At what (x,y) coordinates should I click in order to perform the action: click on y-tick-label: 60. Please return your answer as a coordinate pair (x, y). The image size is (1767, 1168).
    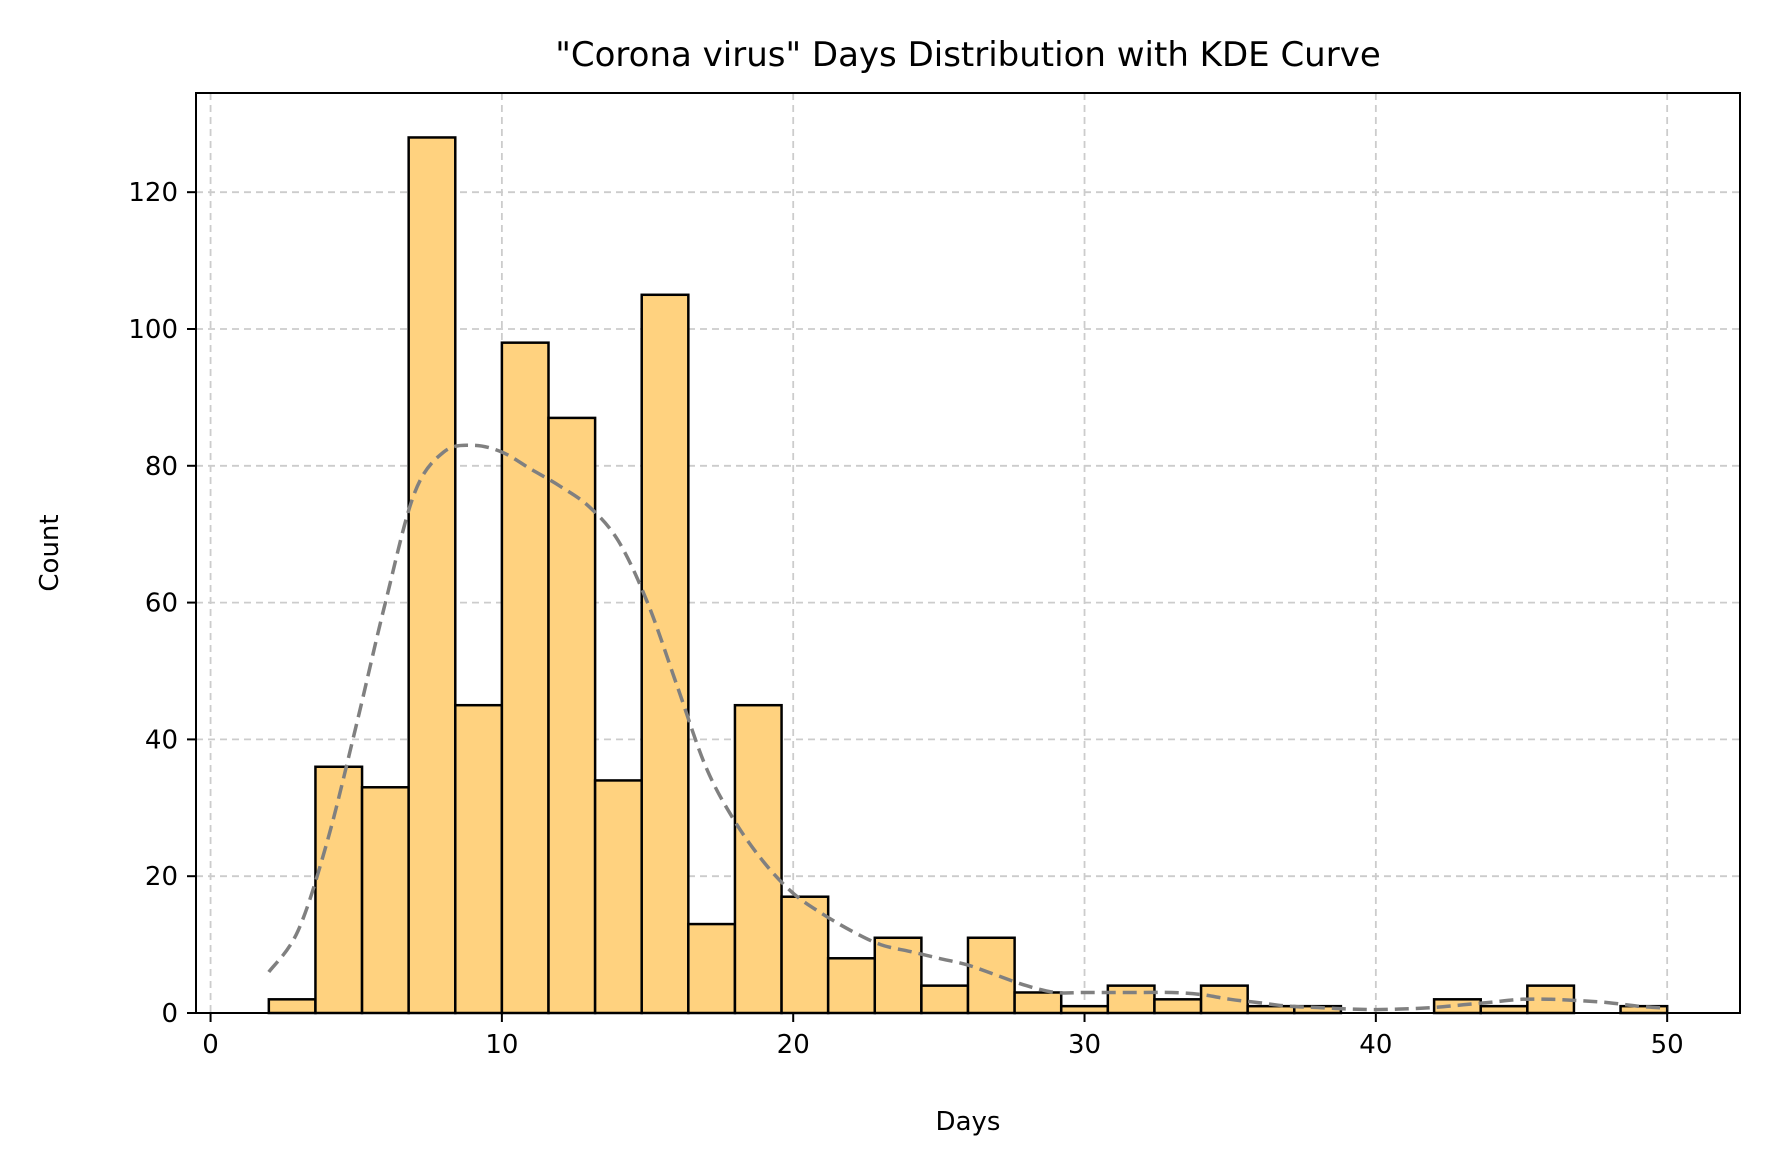
    Looking at the image, I should click on (161, 604).